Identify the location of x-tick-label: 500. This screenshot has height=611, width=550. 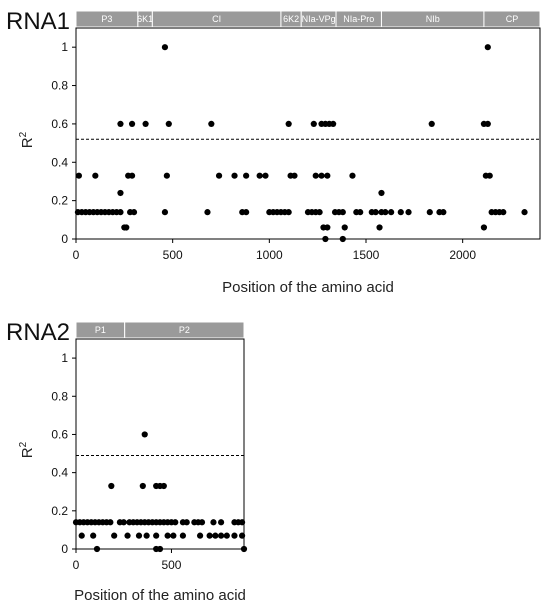
(173, 255).